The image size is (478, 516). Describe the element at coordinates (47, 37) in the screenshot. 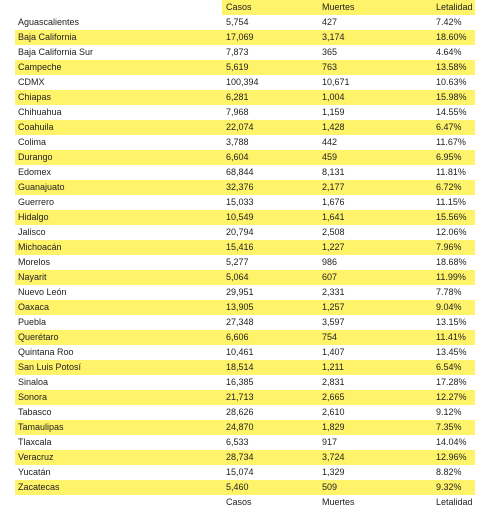

I see `table-cell: Baja California` at that location.